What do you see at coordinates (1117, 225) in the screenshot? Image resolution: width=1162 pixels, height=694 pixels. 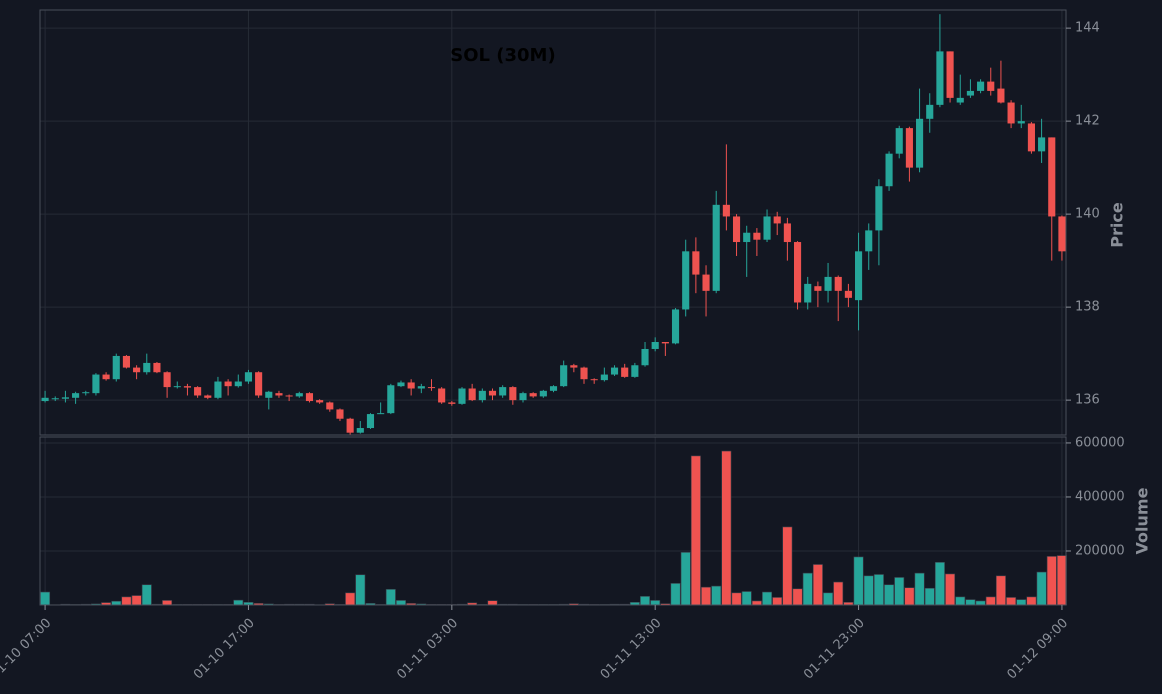 I see `y-axis-label: Price` at bounding box center [1117, 225].